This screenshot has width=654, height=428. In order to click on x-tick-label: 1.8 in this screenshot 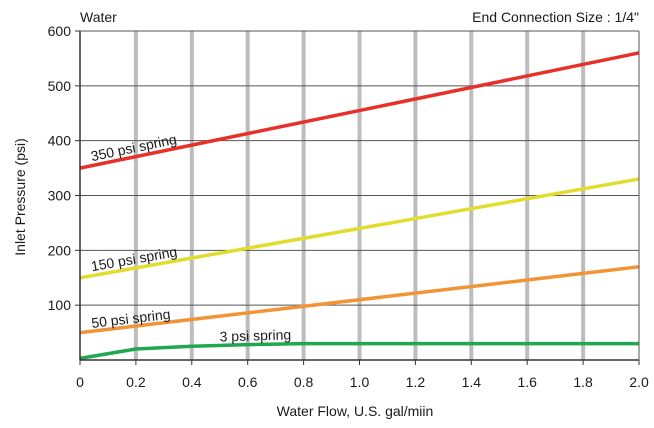, I will do `click(583, 382)`.